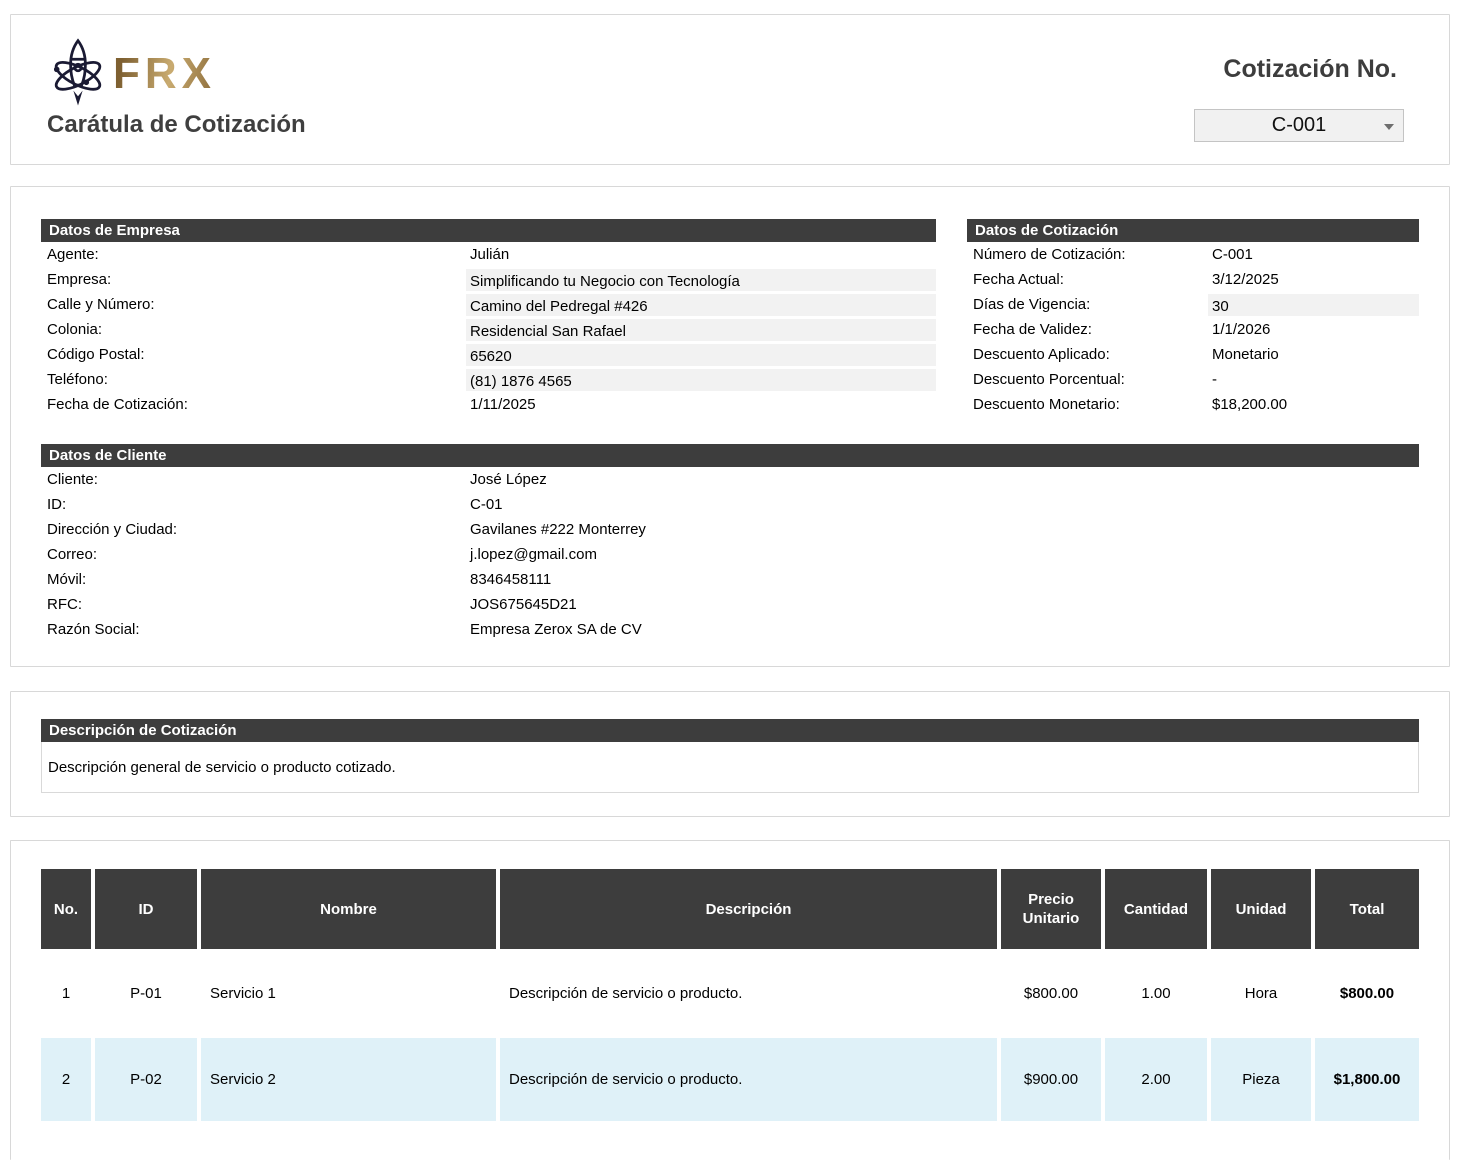  I want to click on table-cell-no: 1, so click(66, 993).